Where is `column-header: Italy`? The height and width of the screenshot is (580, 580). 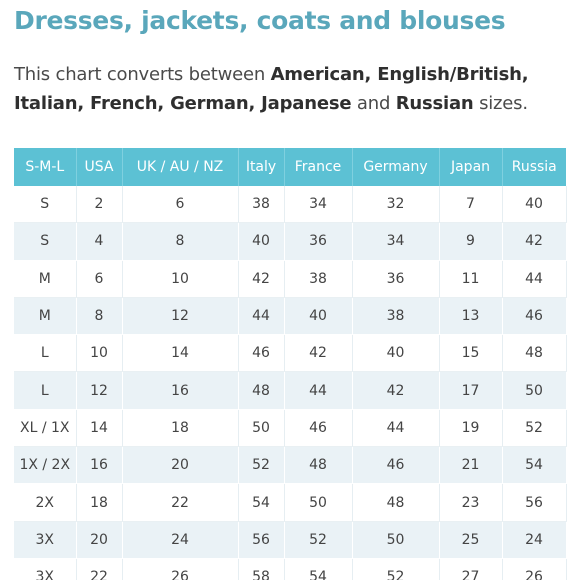 column-header: Italy is located at coordinates (261, 167).